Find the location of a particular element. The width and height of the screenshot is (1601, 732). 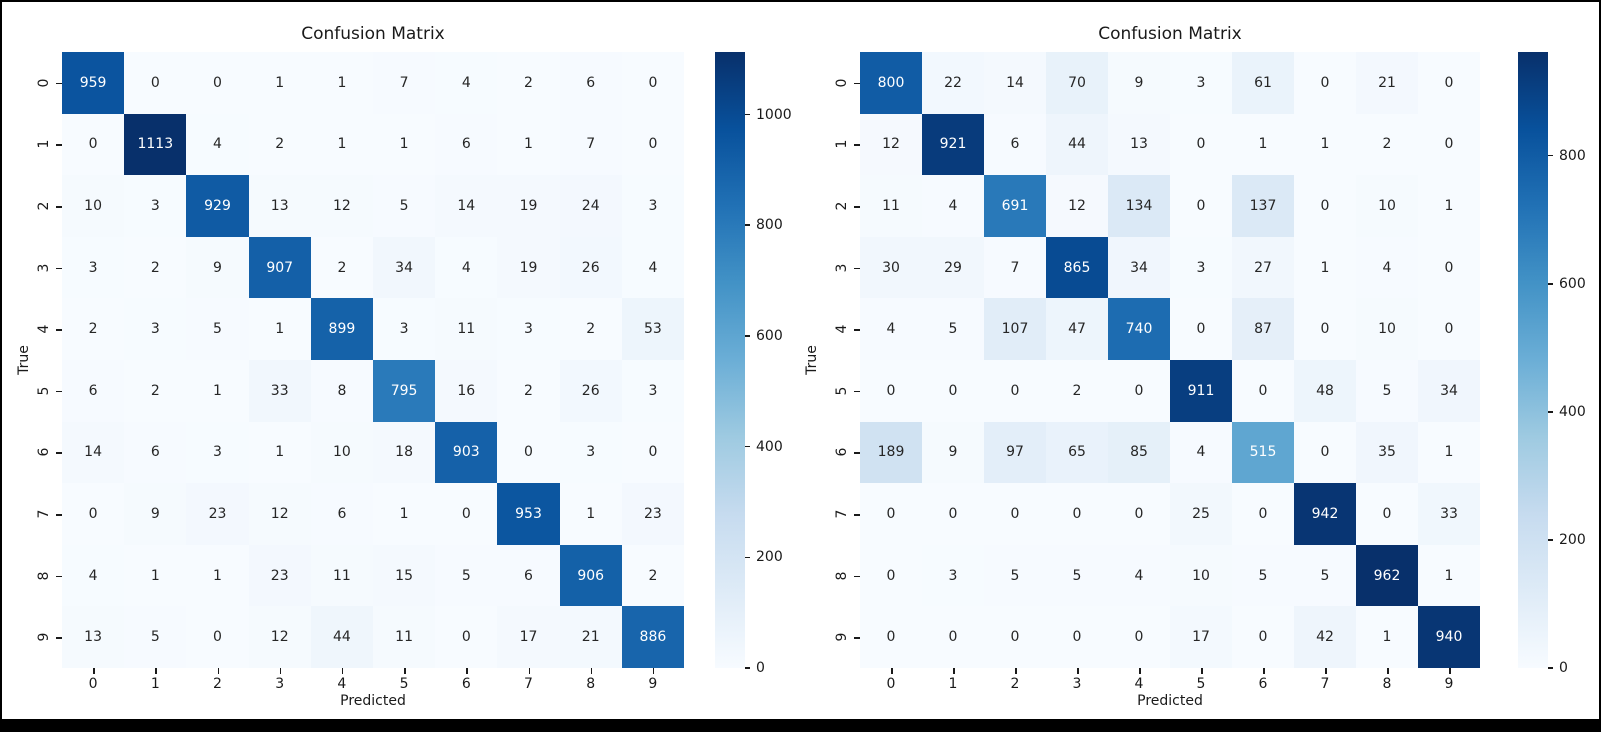

colorbar-tick-label: 0 is located at coordinates (760, 668).